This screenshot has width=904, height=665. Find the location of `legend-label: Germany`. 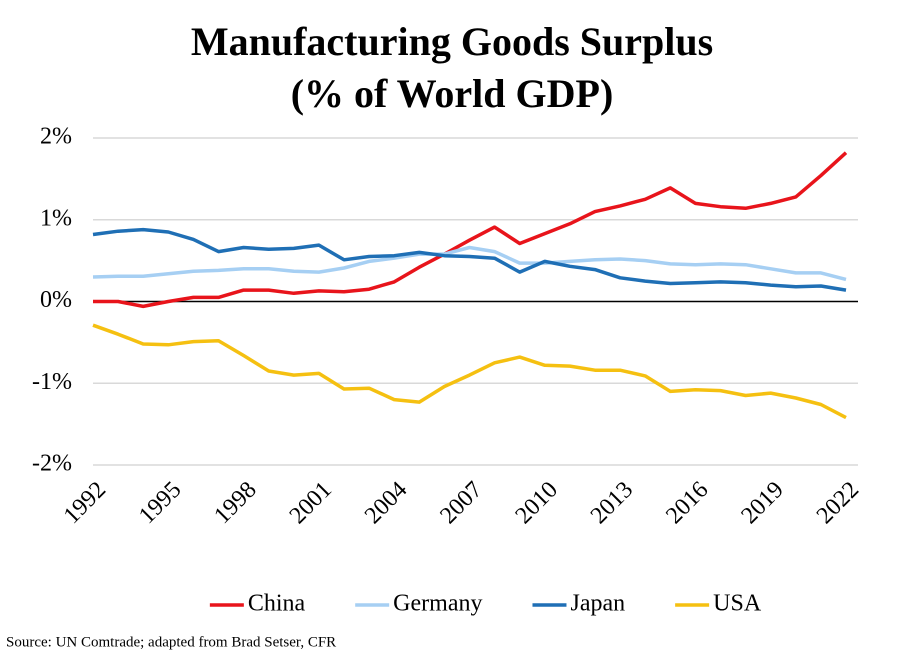

legend-label: Germany is located at coordinates (437, 604).